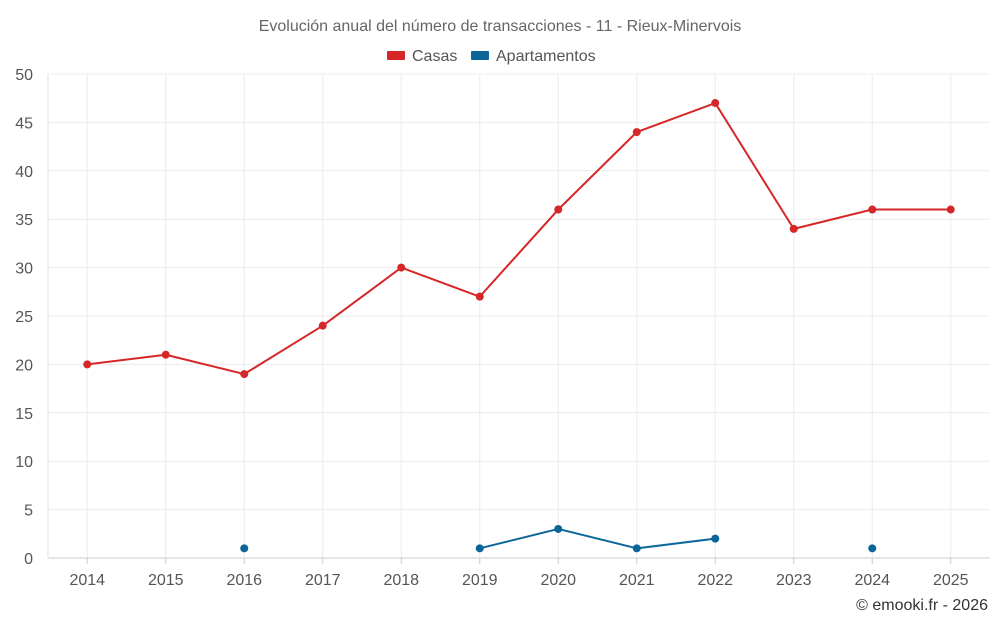 The image size is (1000, 625). Describe the element at coordinates (558, 580) in the screenshot. I see `x-tick-label: 2020` at that location.